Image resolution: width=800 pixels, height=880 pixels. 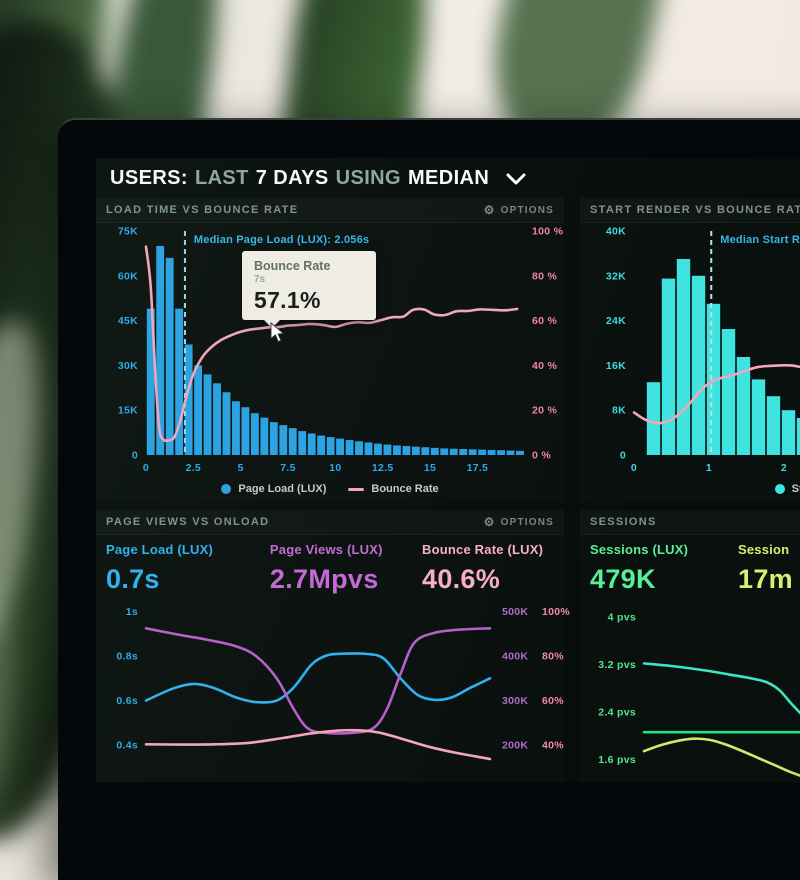 What do you see at coordinates (330, 522) in the screenshot?
I see `panel-page-views-header: PAGE VIEWS VS ONLOAD ⚙︎ OPTIONS` at bounding box center [330, 522].